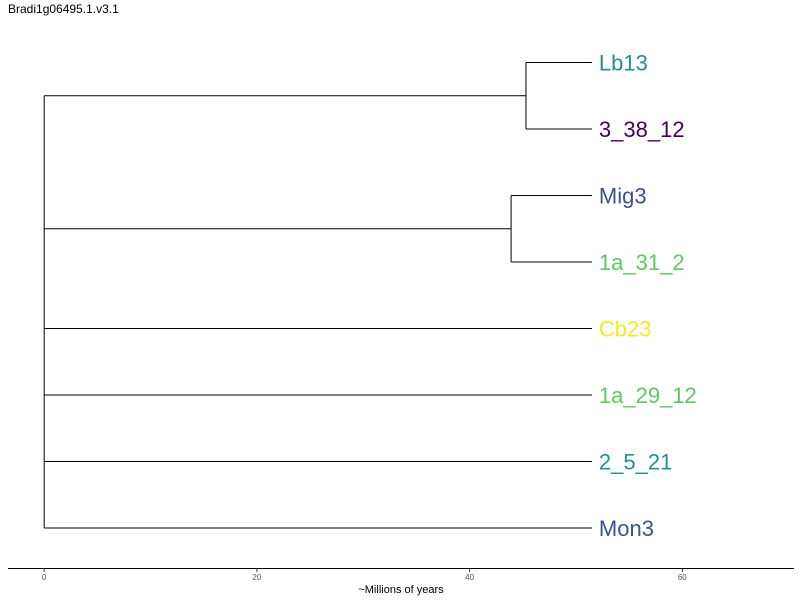  I want to click on tip-label: 2_5_21, so click(635, 462).